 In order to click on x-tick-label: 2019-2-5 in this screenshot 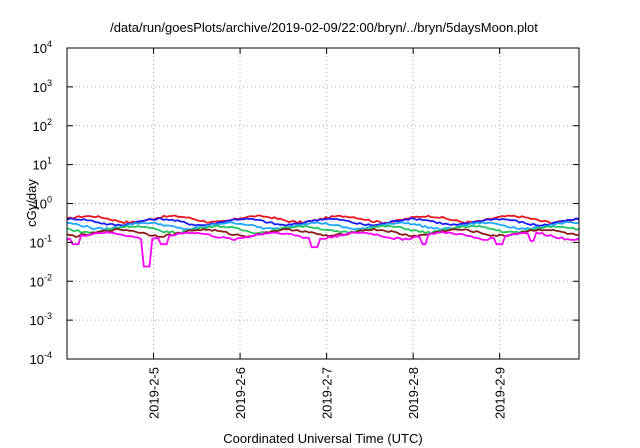, I will do `click(154, 393)`.